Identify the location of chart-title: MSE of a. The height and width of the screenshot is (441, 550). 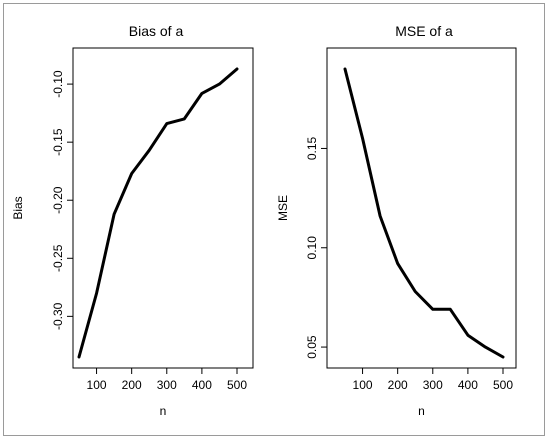
(424, 31).